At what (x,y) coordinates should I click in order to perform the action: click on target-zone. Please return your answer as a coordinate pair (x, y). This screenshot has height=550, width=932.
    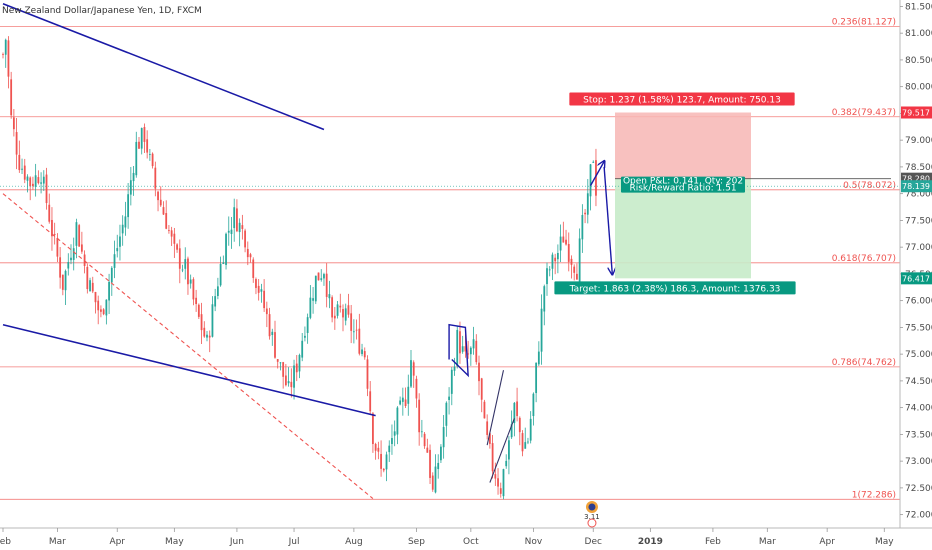
    Looking at the image, I should click on (683, 228).